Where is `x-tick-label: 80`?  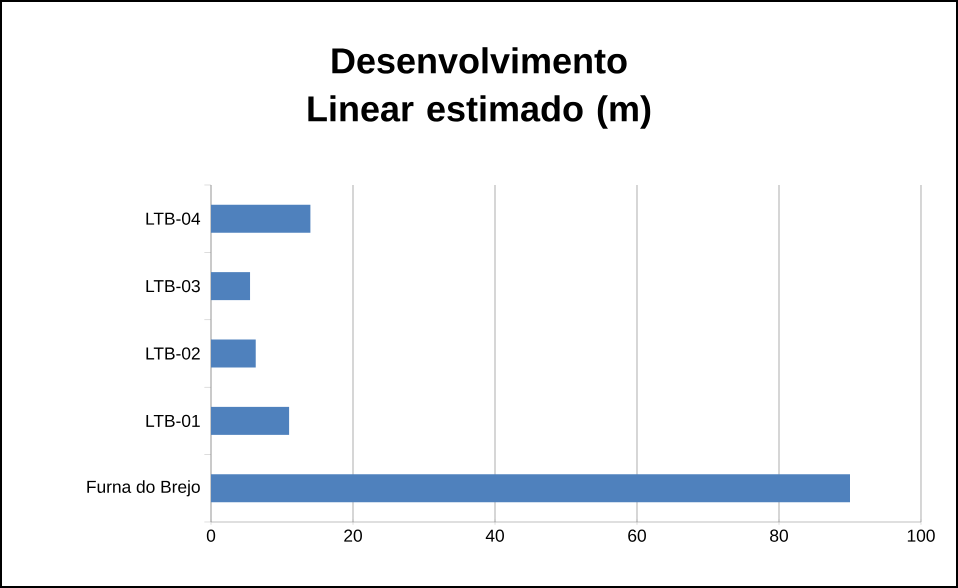 x-tick-label: 80 is located at coordinates (779, 536).